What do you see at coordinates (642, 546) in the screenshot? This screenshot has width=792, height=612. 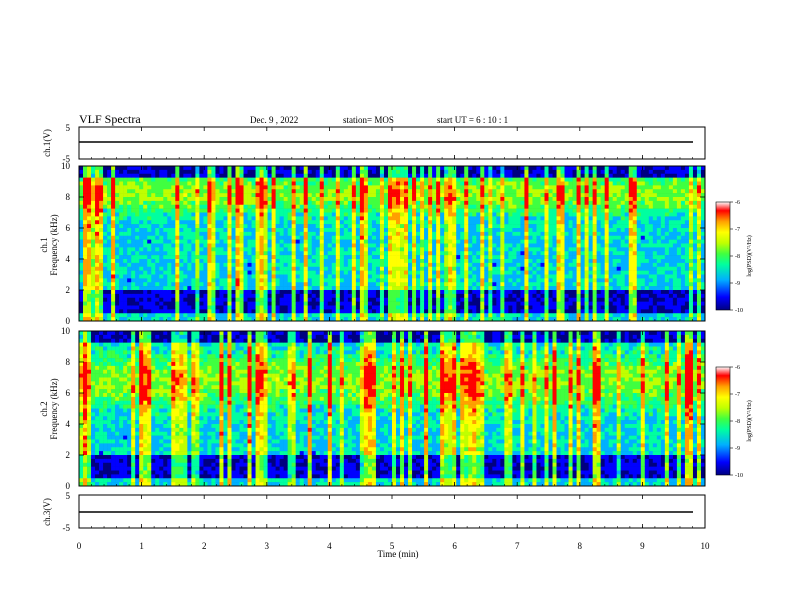 I see `x-tick-label: 9` at bounding box center [642, 546].